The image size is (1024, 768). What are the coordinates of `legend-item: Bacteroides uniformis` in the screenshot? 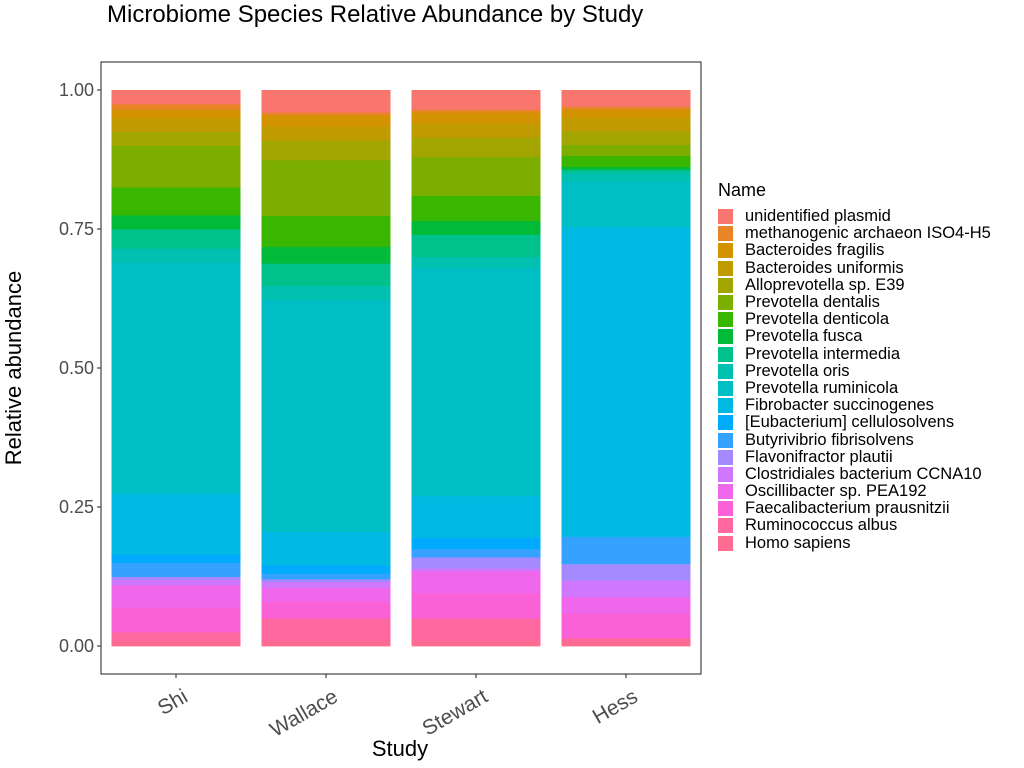 It's located at (854, 267).